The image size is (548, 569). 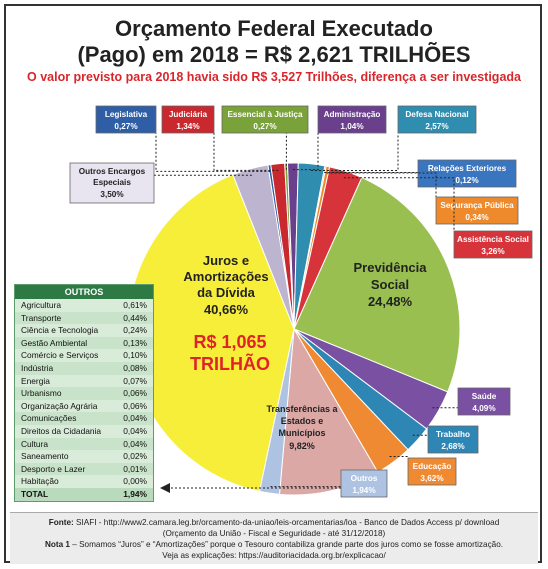 I want to click on outros-row-name: Comércio e Serviços, so click(x=60, y=355).